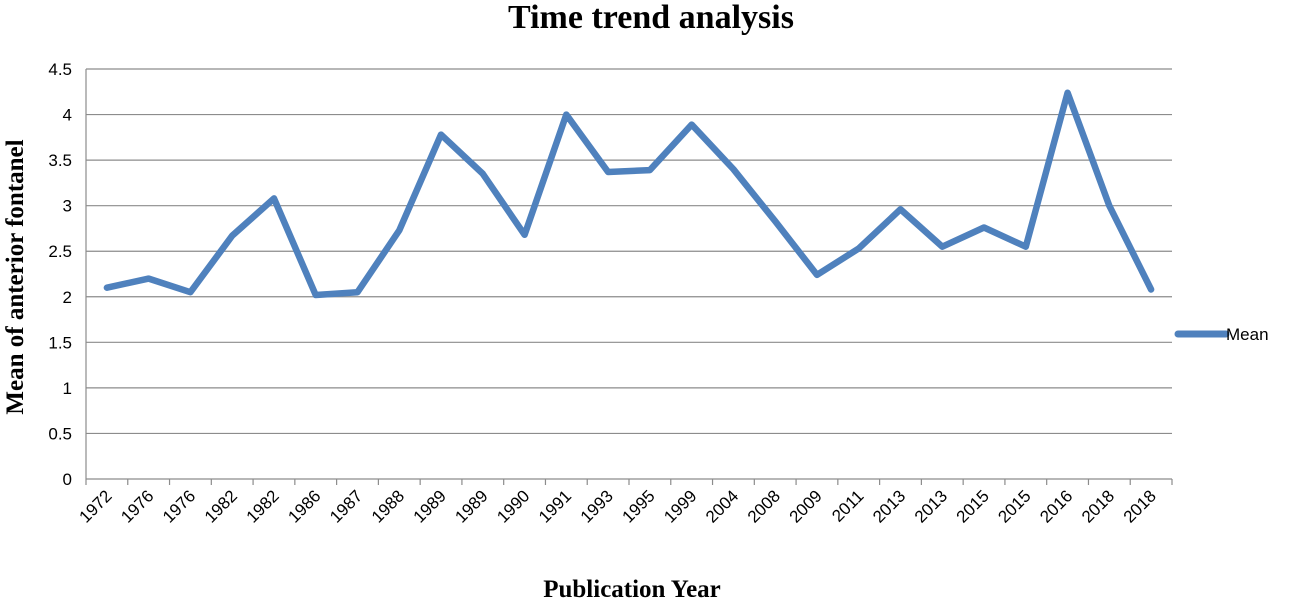 This screenshot has height=602, width=1306. Describe the element at coordinates (651, 18) in the screenshot. I see `chart-title: Time trend analysis` at that location.